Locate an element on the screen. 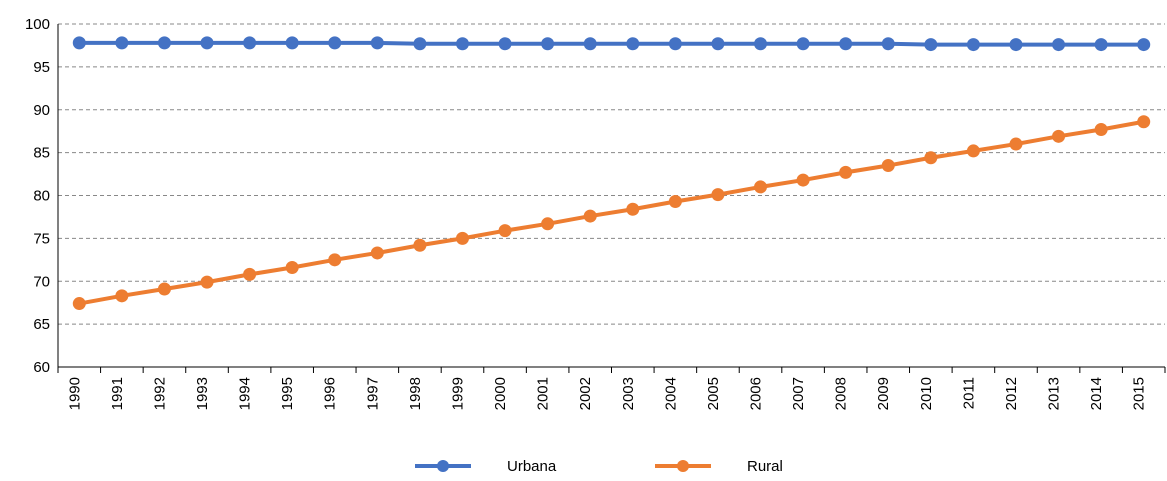 Image resolution: width=1167 pixels, height=481 pixels. x-tick-label: 1995 is located at coordinates (287, 393).